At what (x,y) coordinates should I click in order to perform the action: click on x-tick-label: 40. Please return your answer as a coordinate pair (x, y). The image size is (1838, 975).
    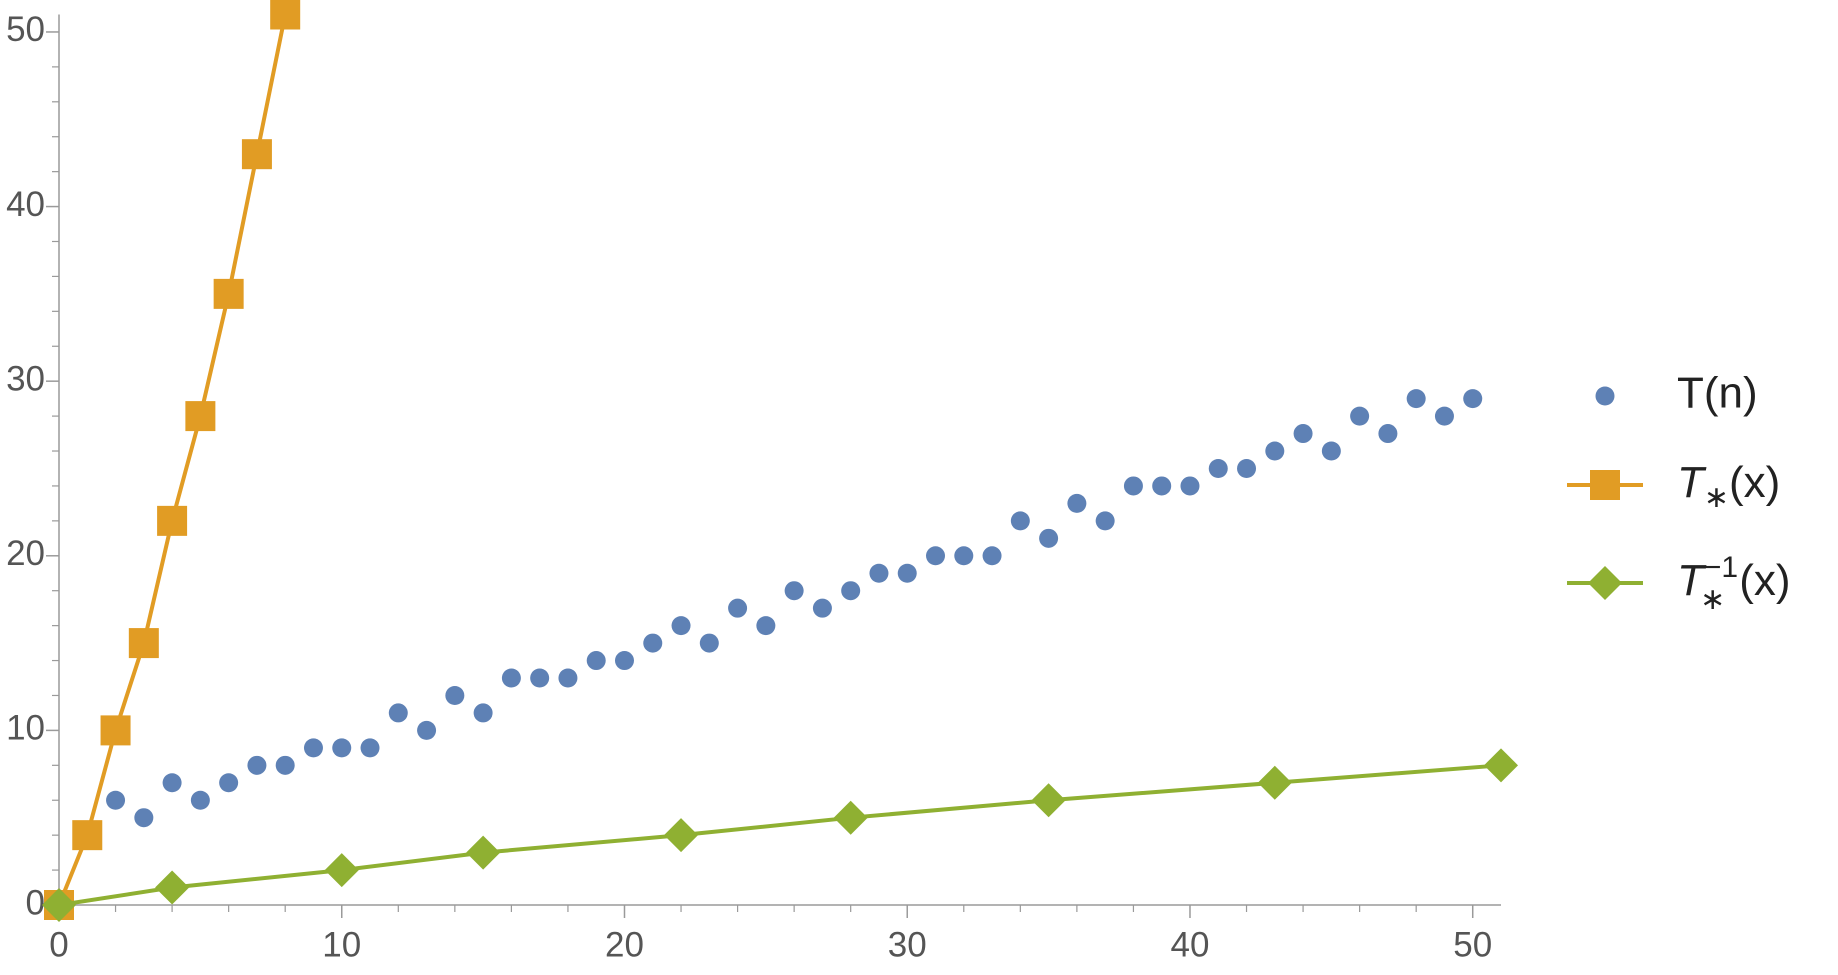
    Looking at the image, I should click on (1190, 944).